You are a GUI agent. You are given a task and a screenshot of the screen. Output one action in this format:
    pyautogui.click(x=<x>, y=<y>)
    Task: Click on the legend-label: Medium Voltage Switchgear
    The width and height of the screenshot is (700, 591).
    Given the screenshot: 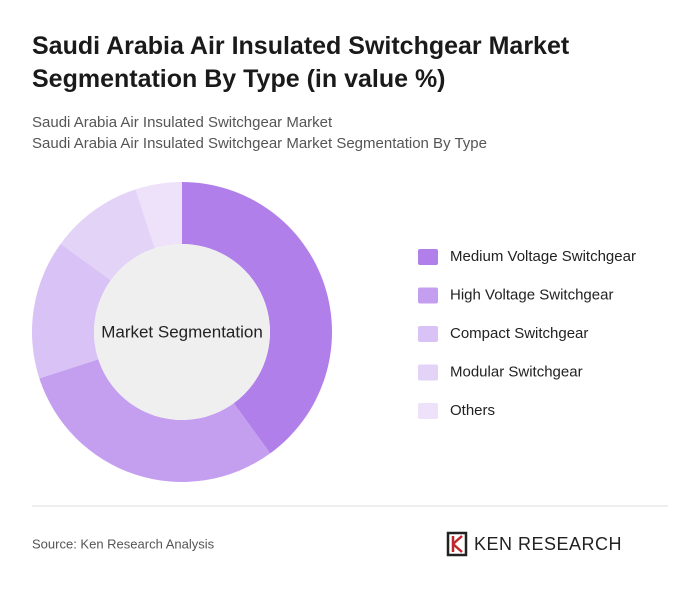 What is the action you would take?
    pyautogui.click(x=543, y=256)
    